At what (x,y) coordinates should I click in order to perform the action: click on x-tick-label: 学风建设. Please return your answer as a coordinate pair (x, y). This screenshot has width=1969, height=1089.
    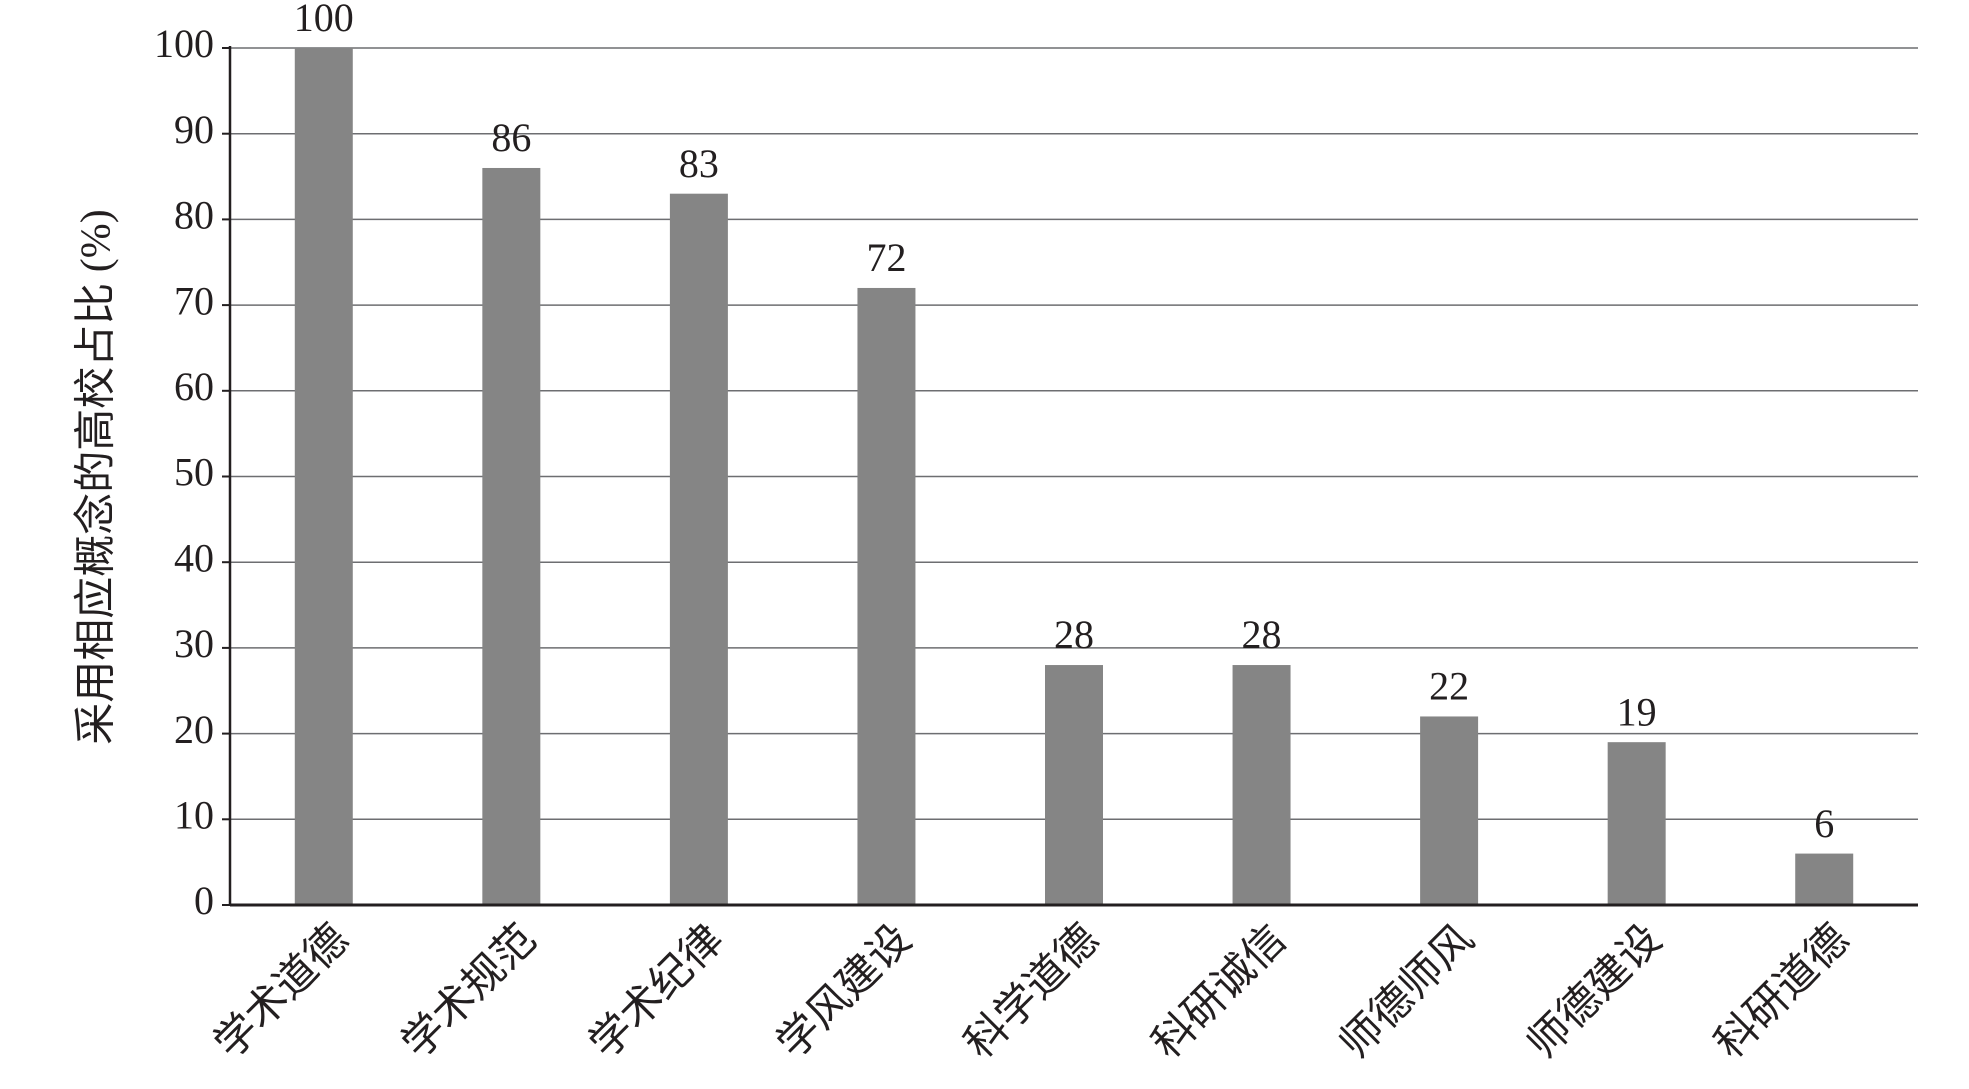
    Looking at the image, I should click on (844, 992).